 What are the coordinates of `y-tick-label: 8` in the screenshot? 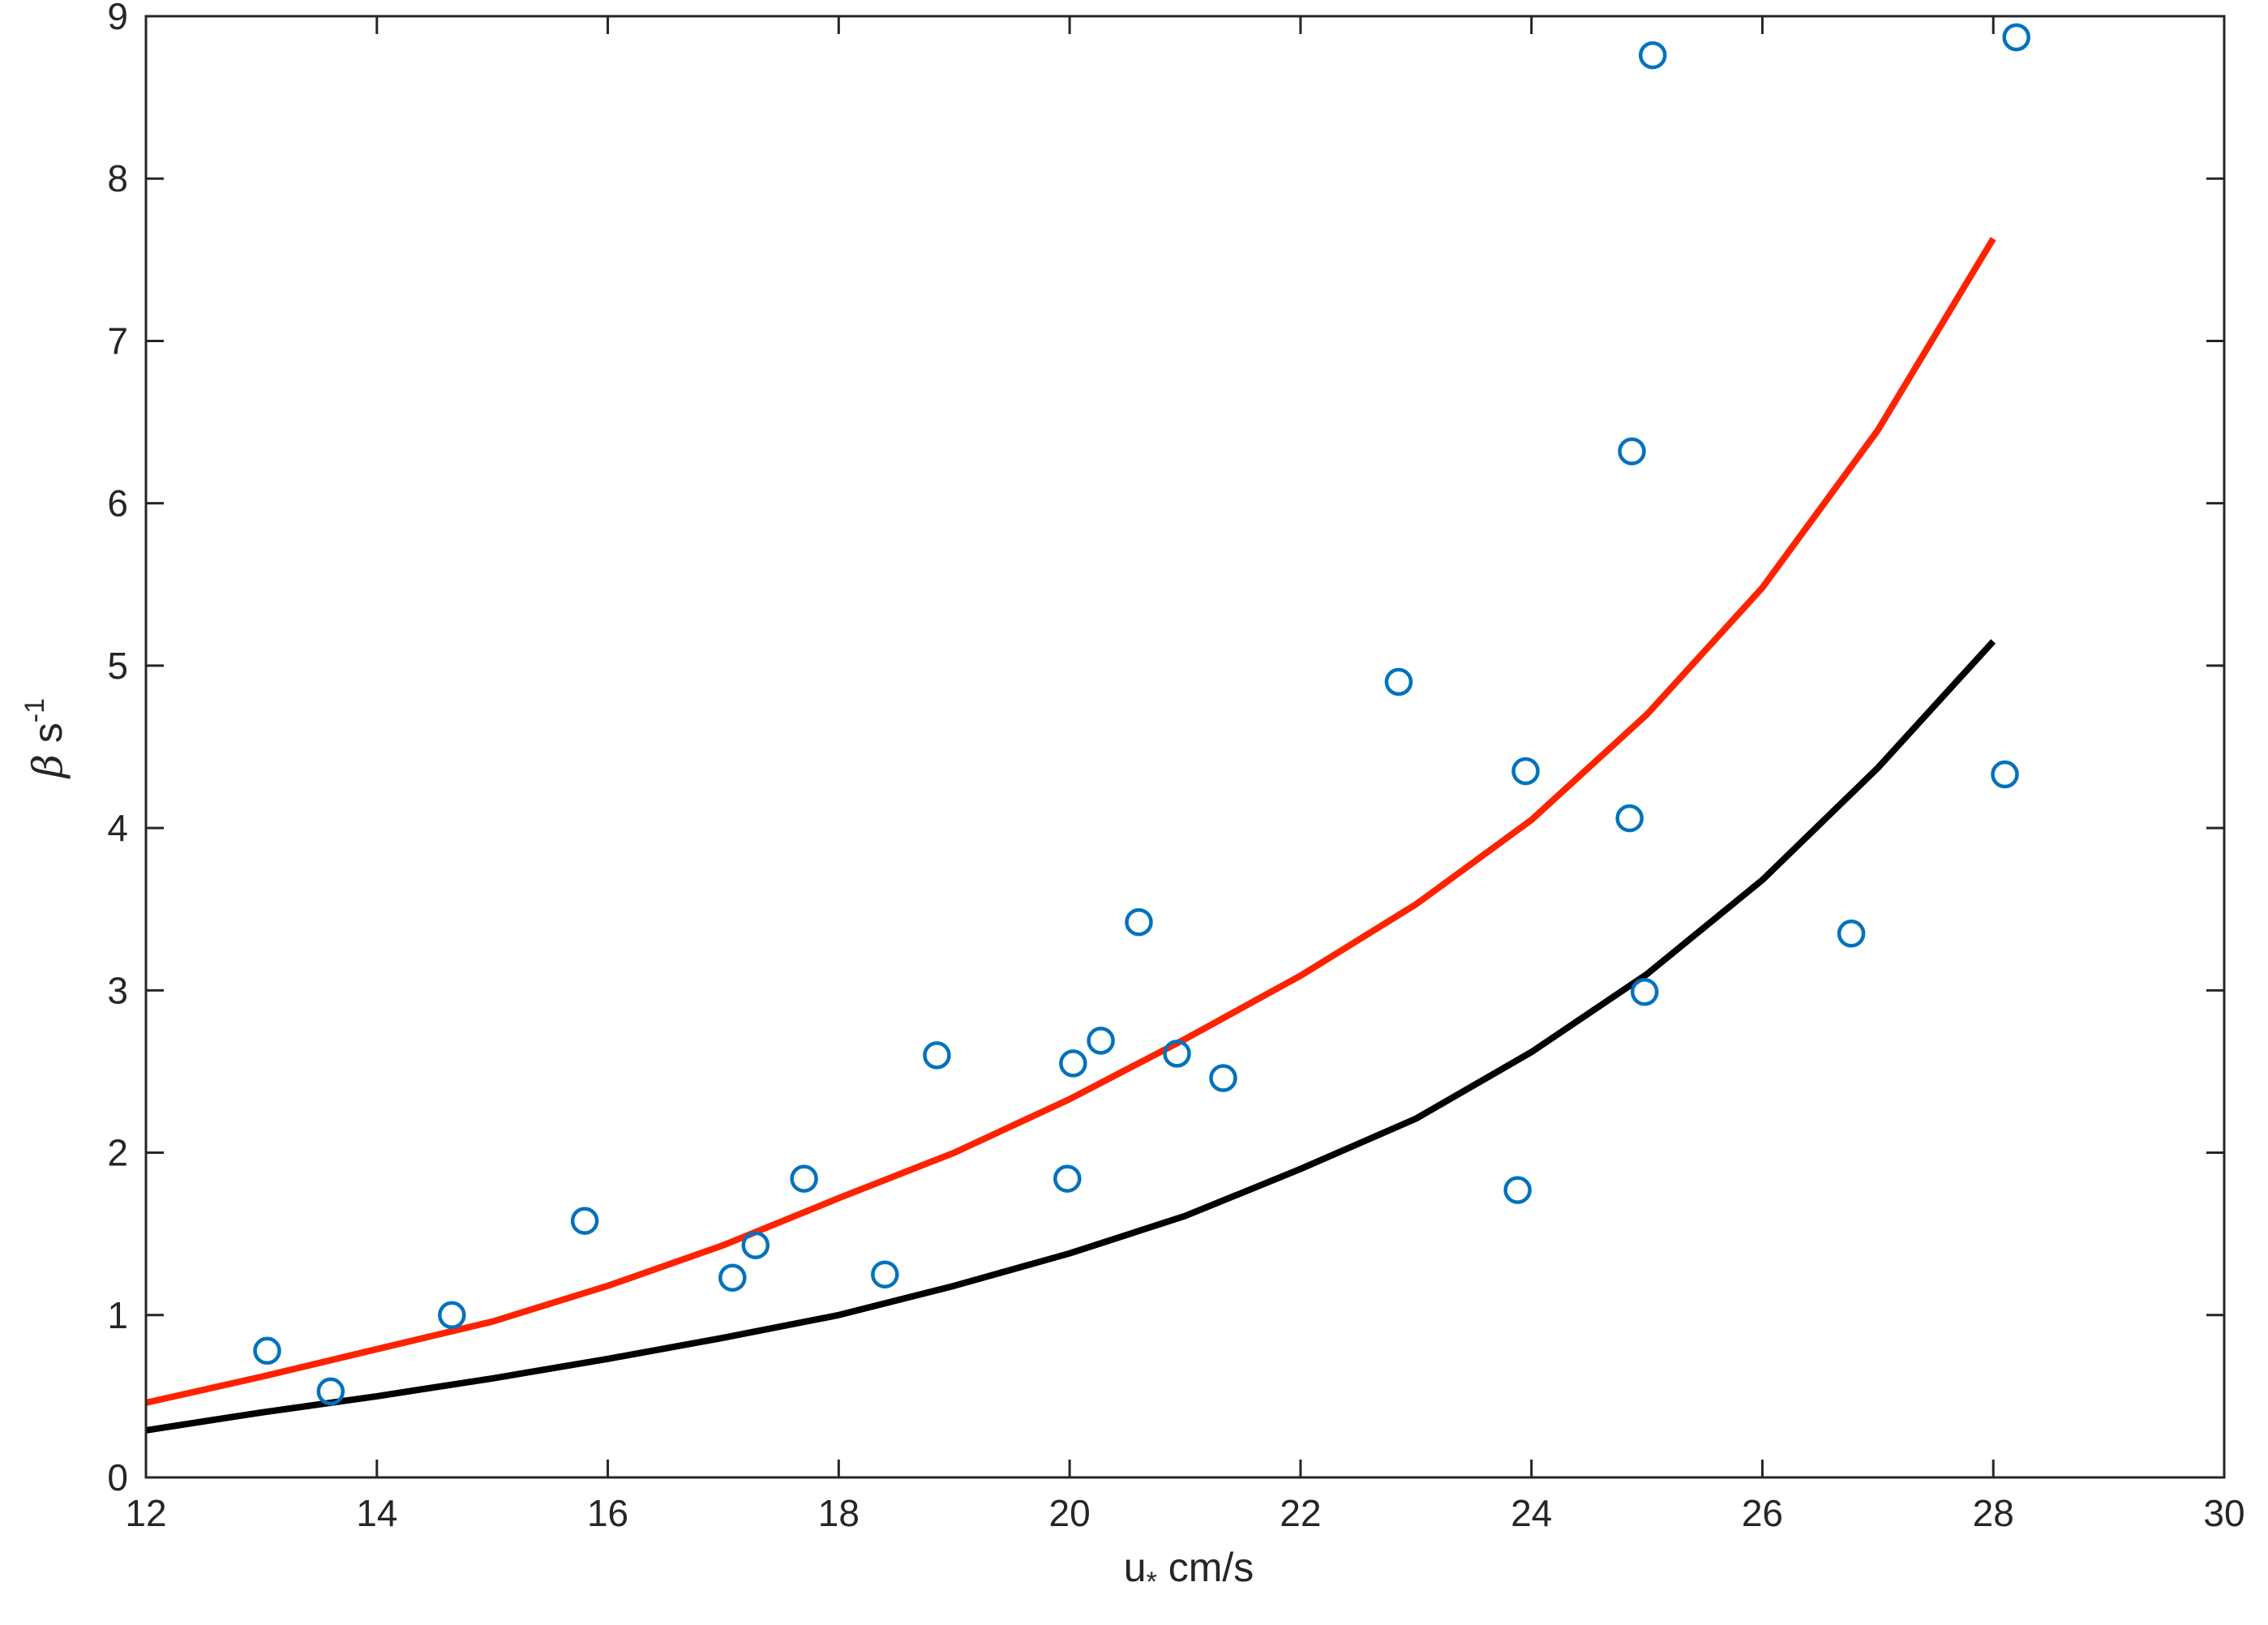 It's located at (117, 178).